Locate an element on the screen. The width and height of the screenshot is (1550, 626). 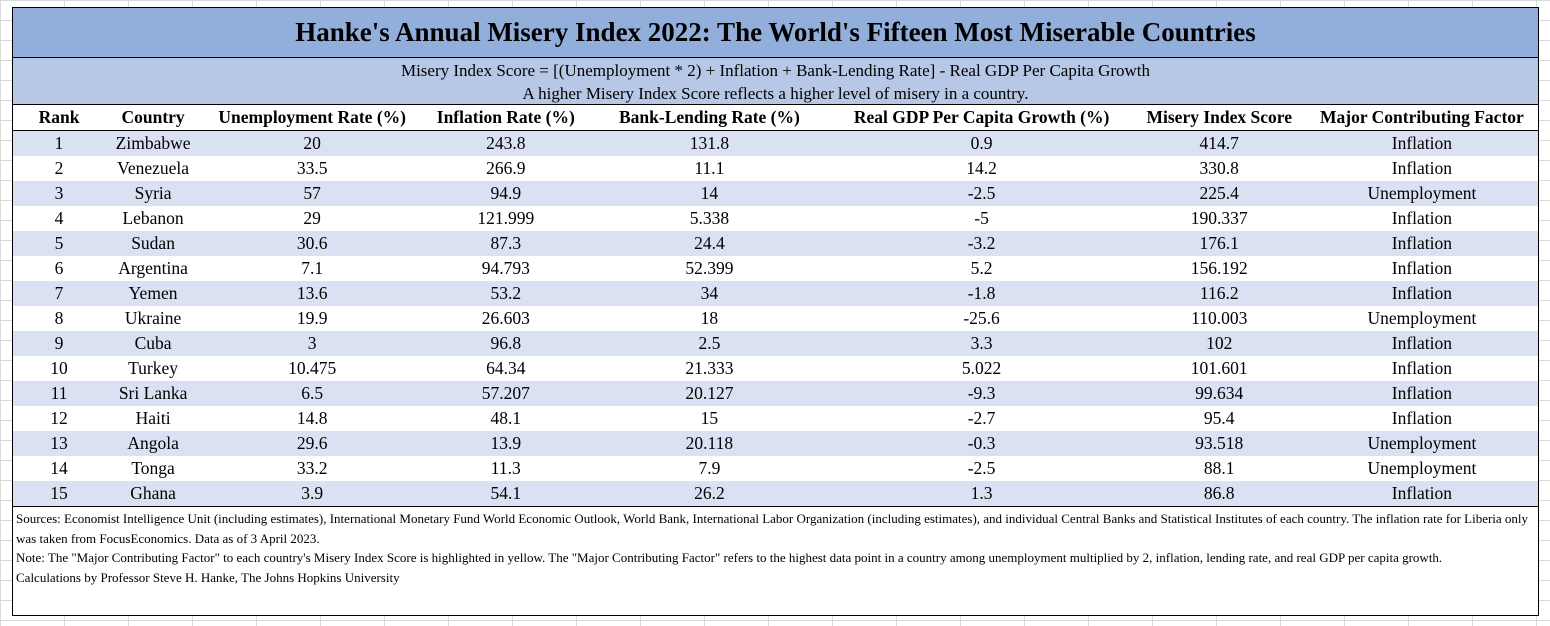
unemployment-cell: 10.475 is located at coordinates (312, 368).